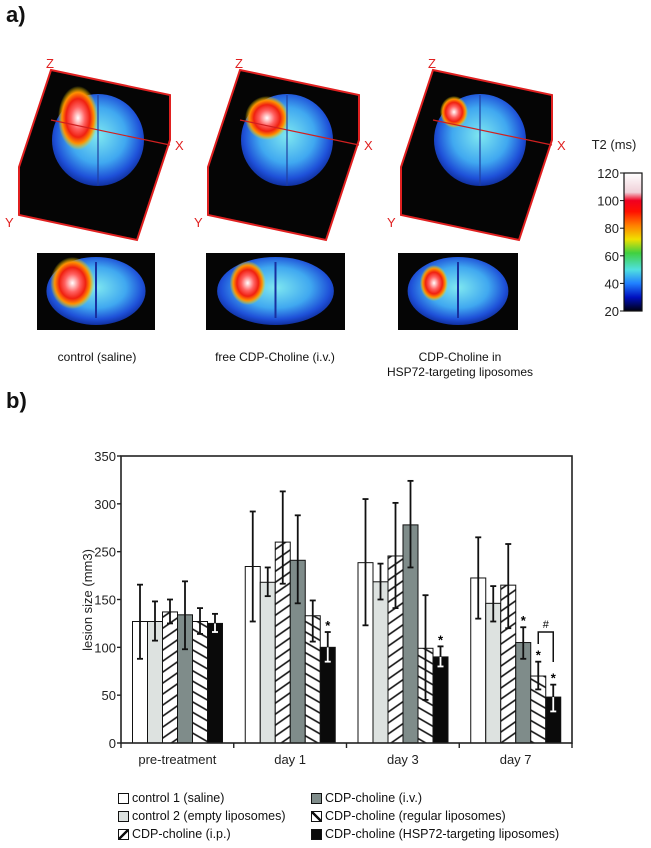 The height and width of the screenshot is (848, 651). Describe the element at coordinates (612, 283) in the screenshot. I see `colorbar-tick-label: 40` at that location.